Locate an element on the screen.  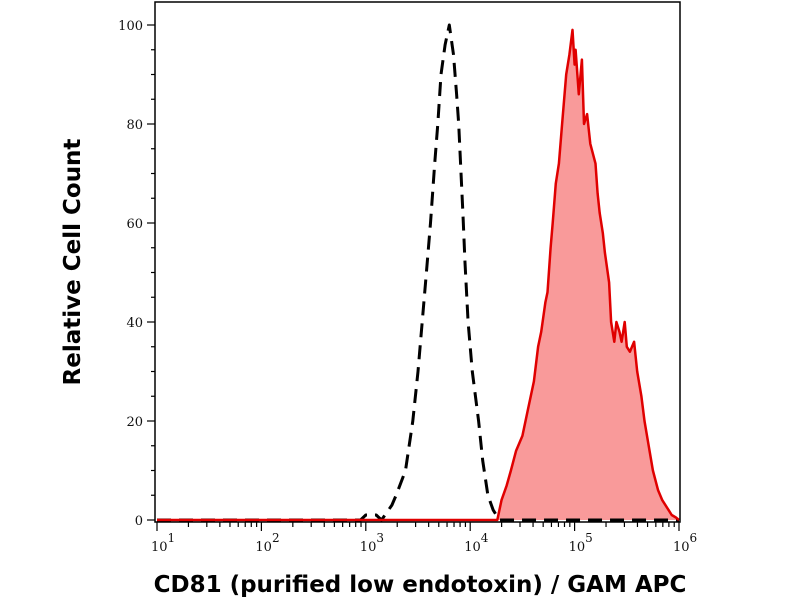
x-tick-label: 10⁵ is located at coordinates (581, 543).